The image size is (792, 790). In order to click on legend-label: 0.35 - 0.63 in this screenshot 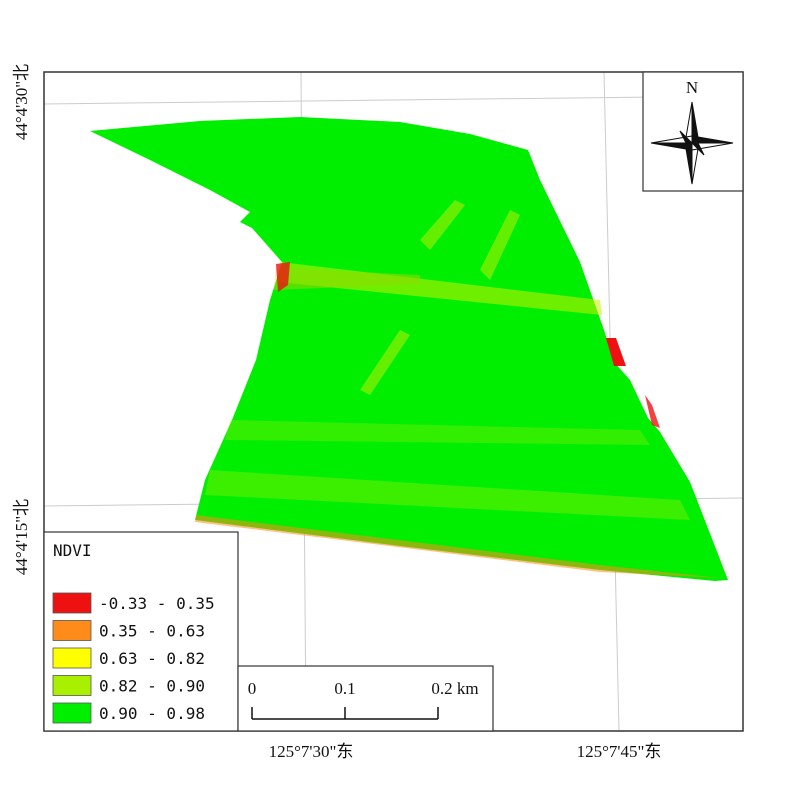, I will do `click(152, 631)`.